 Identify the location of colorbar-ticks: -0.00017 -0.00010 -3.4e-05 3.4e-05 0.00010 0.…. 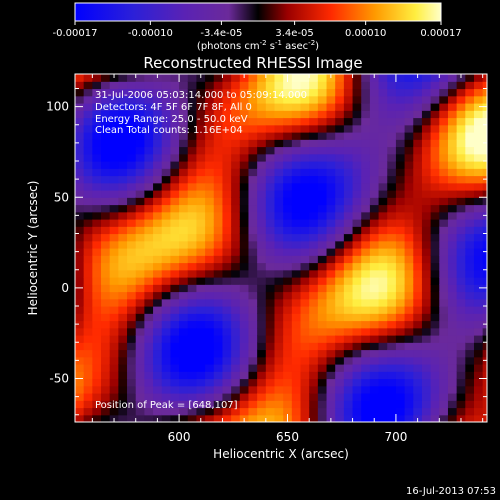
(257, 30).